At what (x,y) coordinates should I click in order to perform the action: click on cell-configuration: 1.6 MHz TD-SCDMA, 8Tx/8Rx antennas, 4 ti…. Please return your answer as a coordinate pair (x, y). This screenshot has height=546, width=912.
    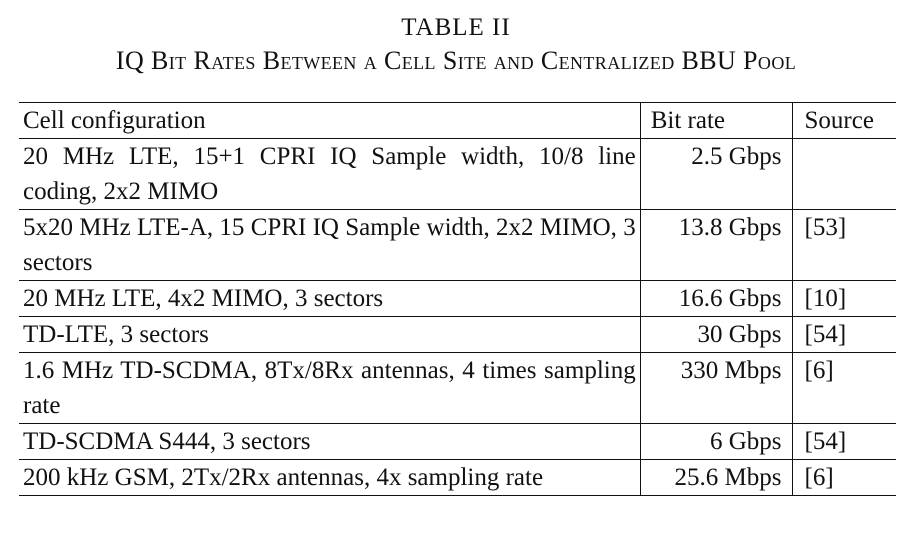
    Looking at the image, I should click on (329, 388).